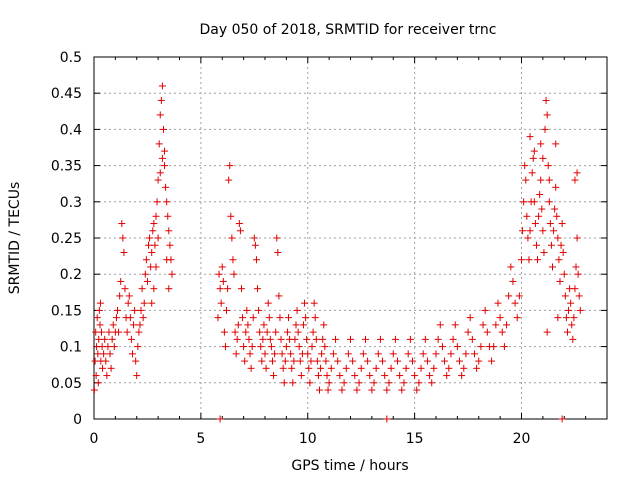 This screenshot has width=640, height=480. Describe the element at coordinates (66, 167) in the screenshot. I see `y-tick-label: 0.35` at that location.